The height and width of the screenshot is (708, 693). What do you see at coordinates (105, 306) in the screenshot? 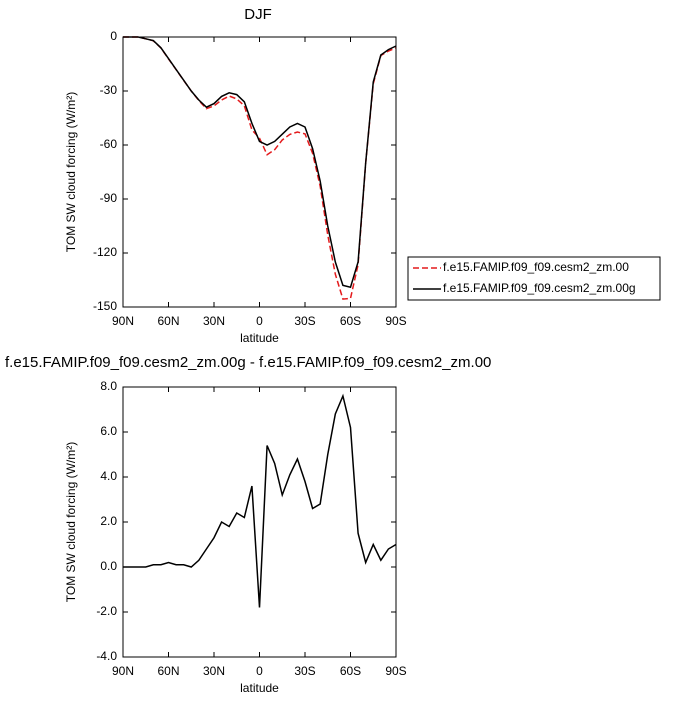
I see `y-tick-label: -150` at bounding box center [105, 306].